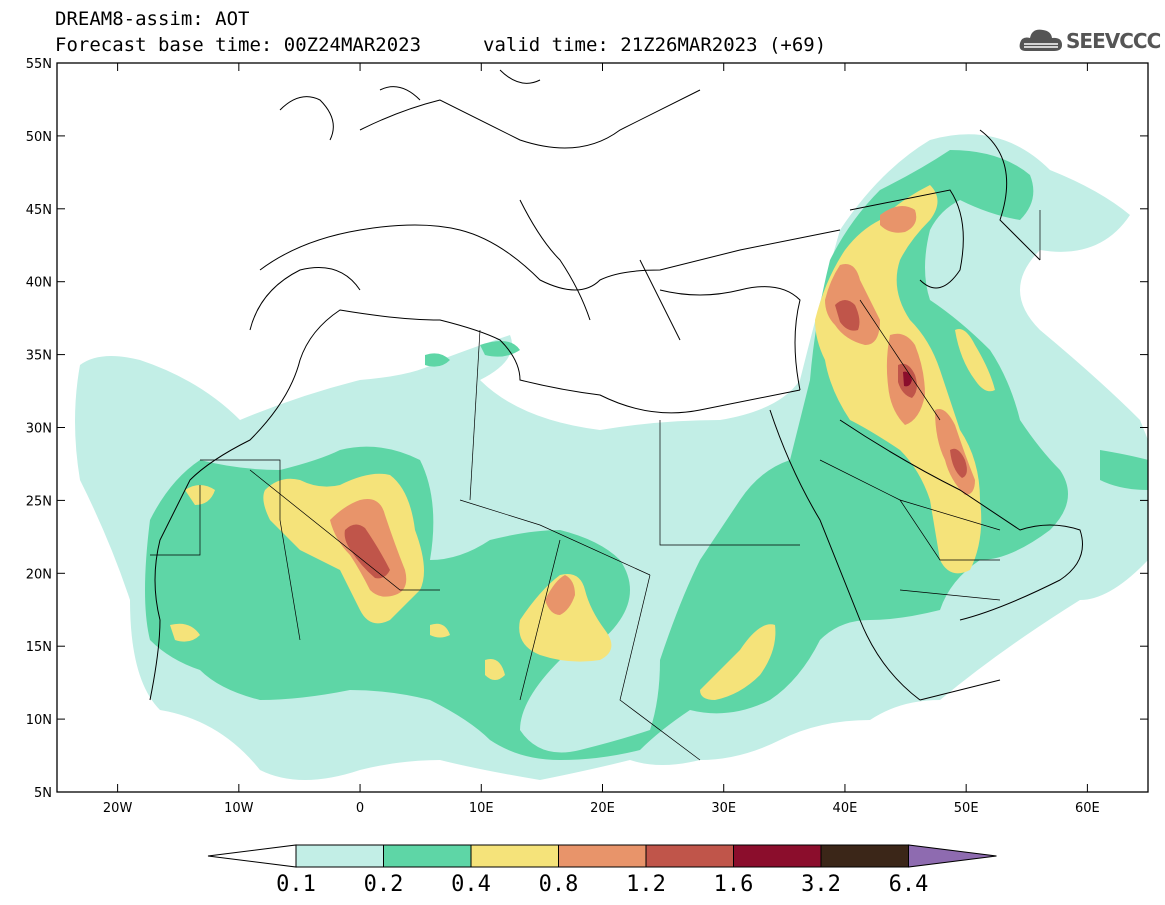 The height and width of the screenshot is (905, 1165). What do you see at coordinates (39, 501) in the screenshot?
I see `lat-tick-label: 25N` at bounding box center [39, 501].